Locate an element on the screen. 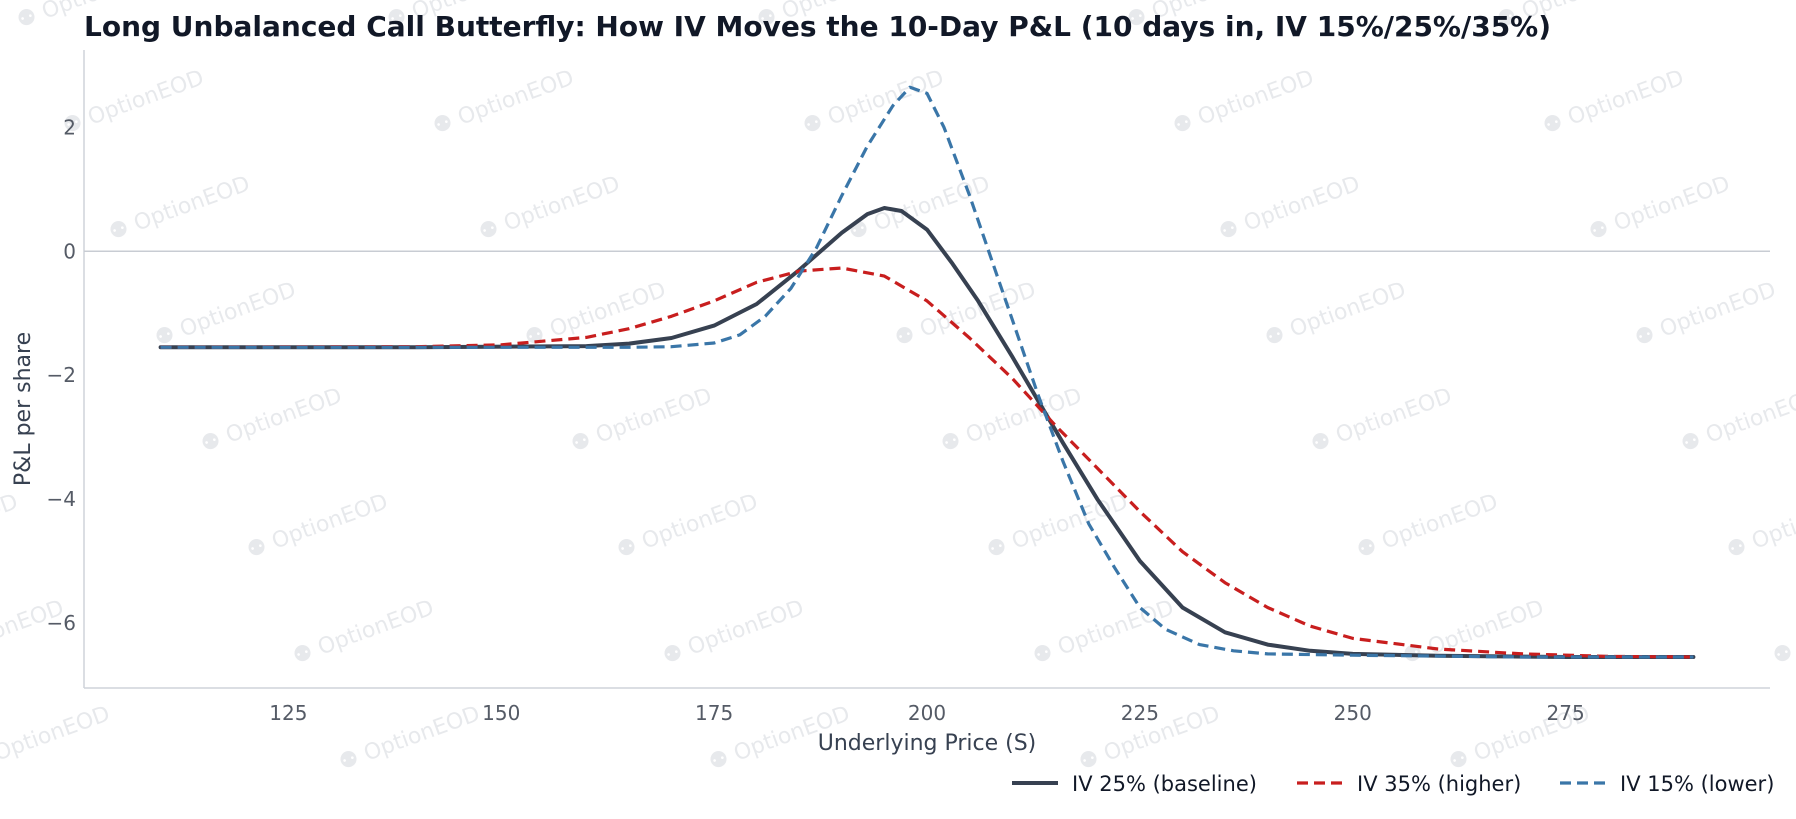  x-tick-label: 125 is located at coordinates (288, 713).